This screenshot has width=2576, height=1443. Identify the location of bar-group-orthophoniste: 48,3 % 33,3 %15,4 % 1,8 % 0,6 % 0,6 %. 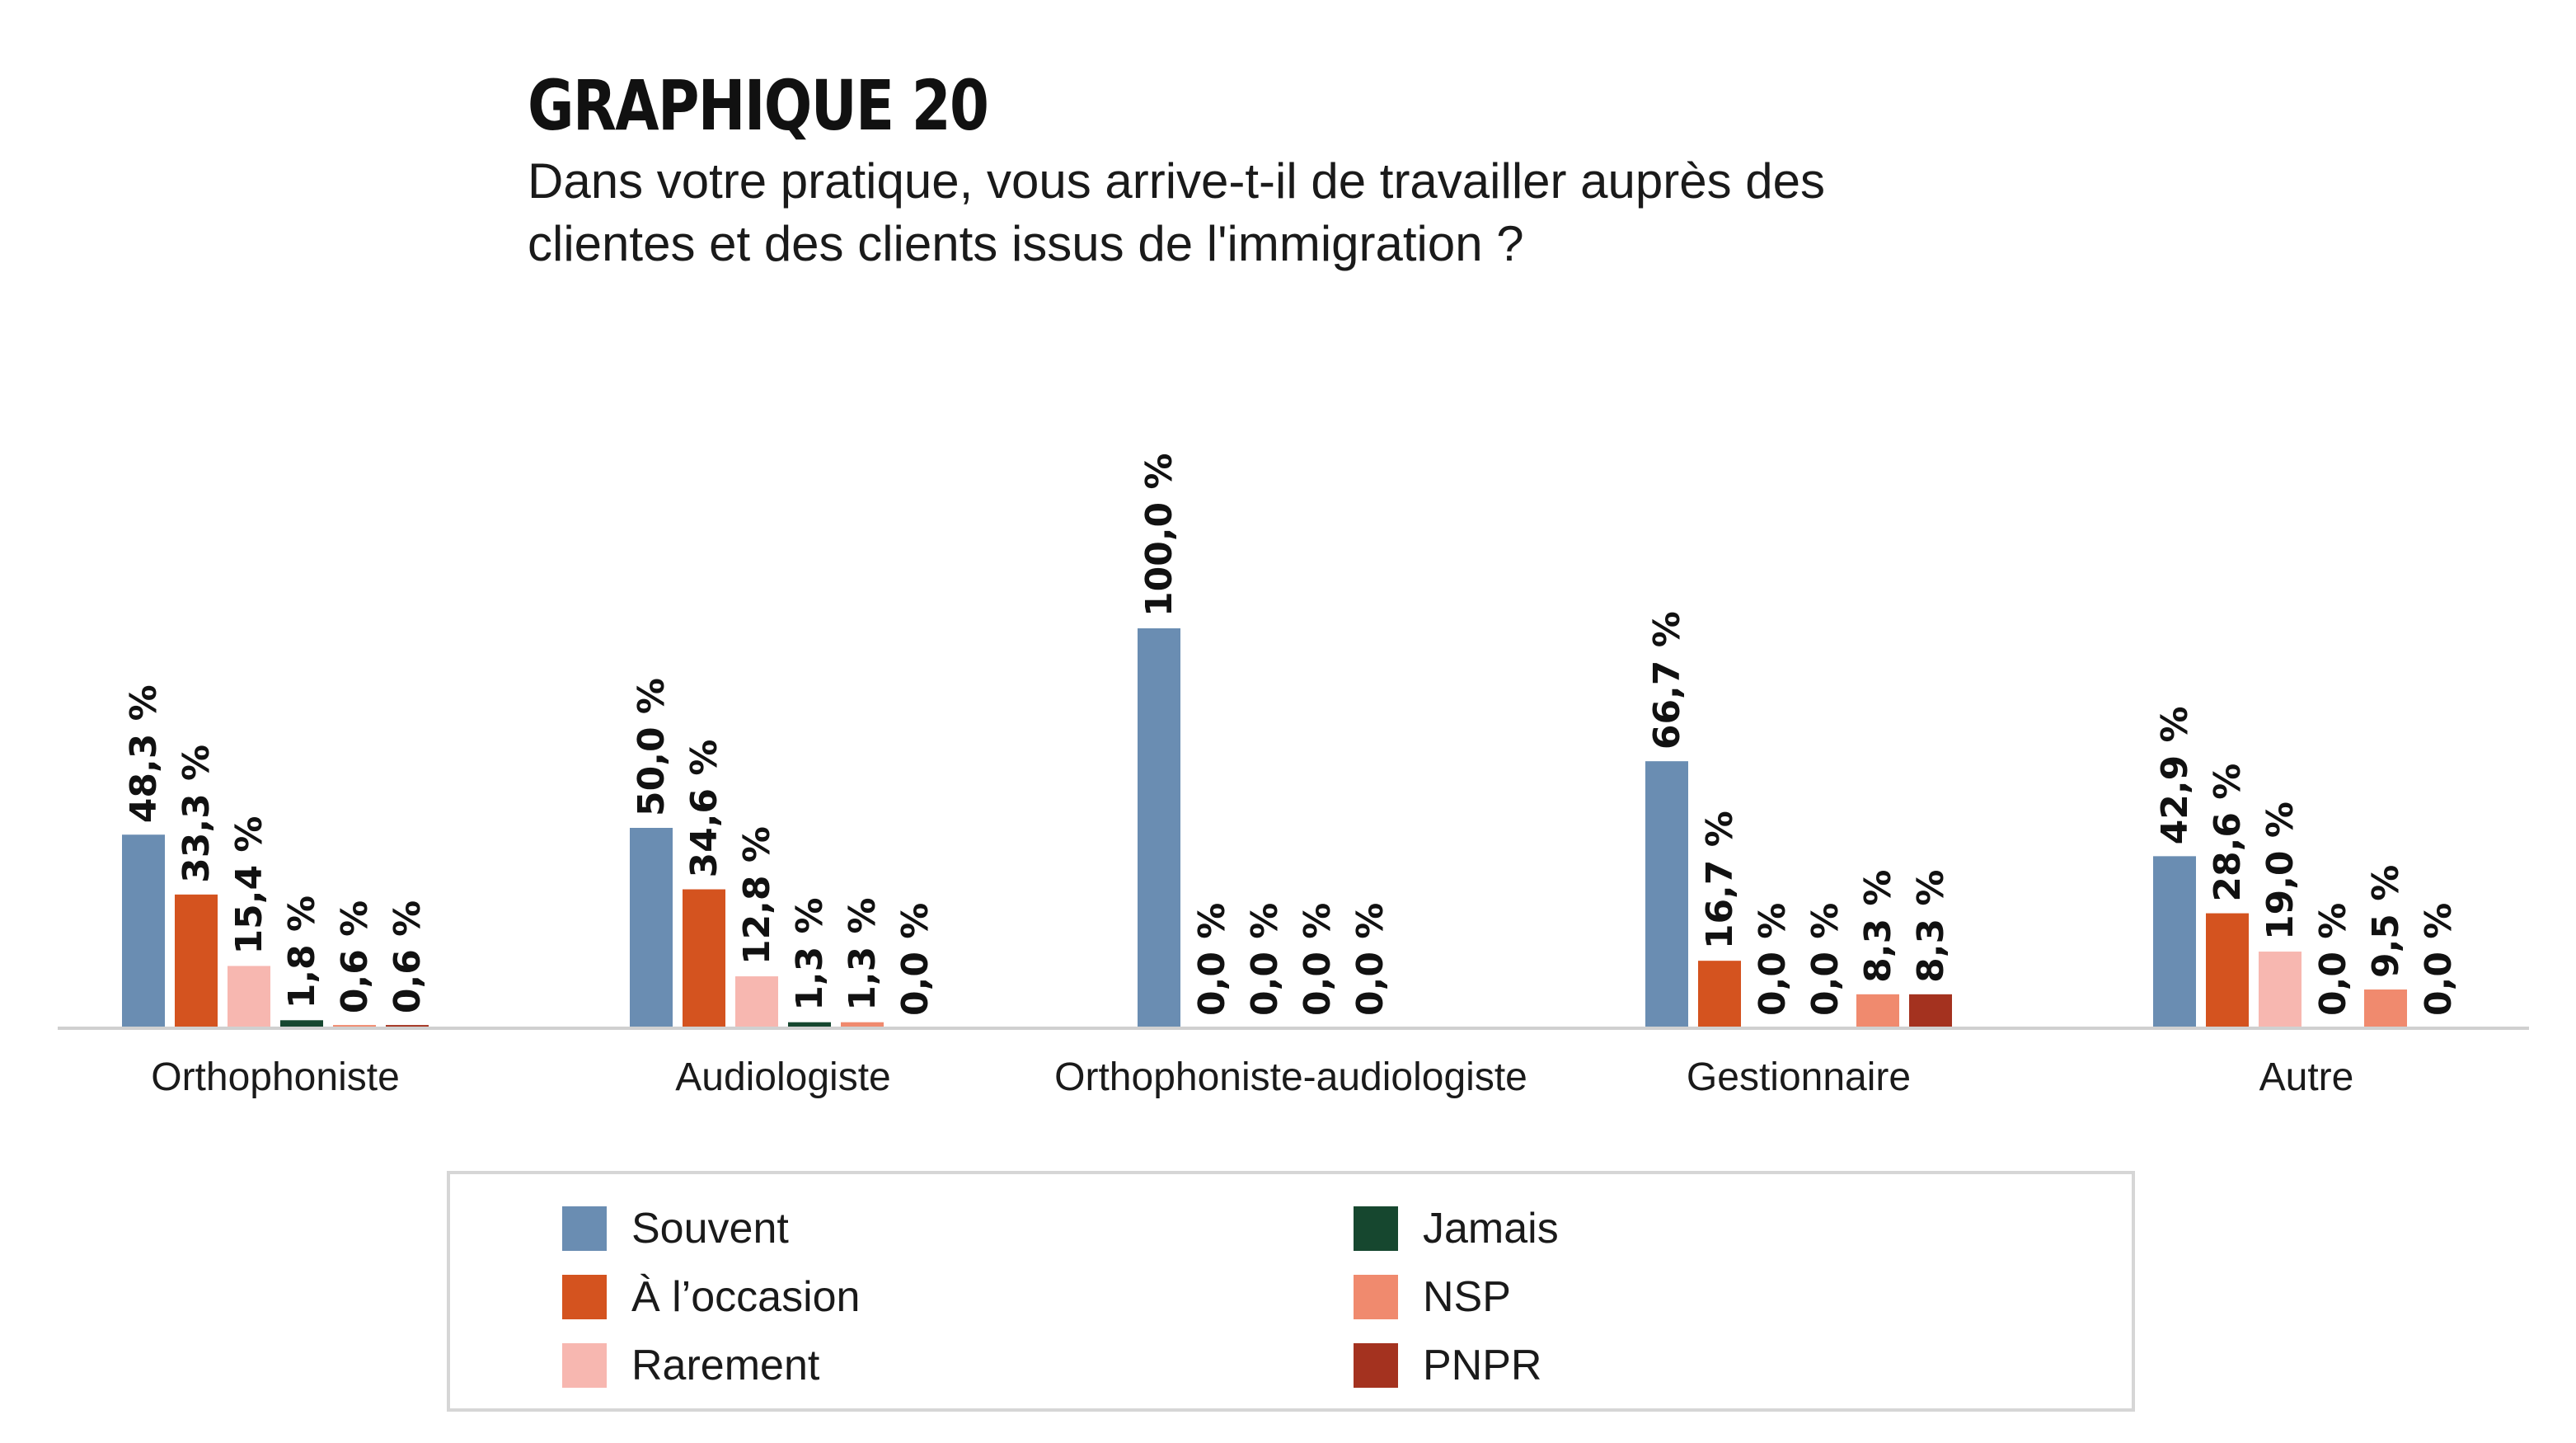
(275, 856).